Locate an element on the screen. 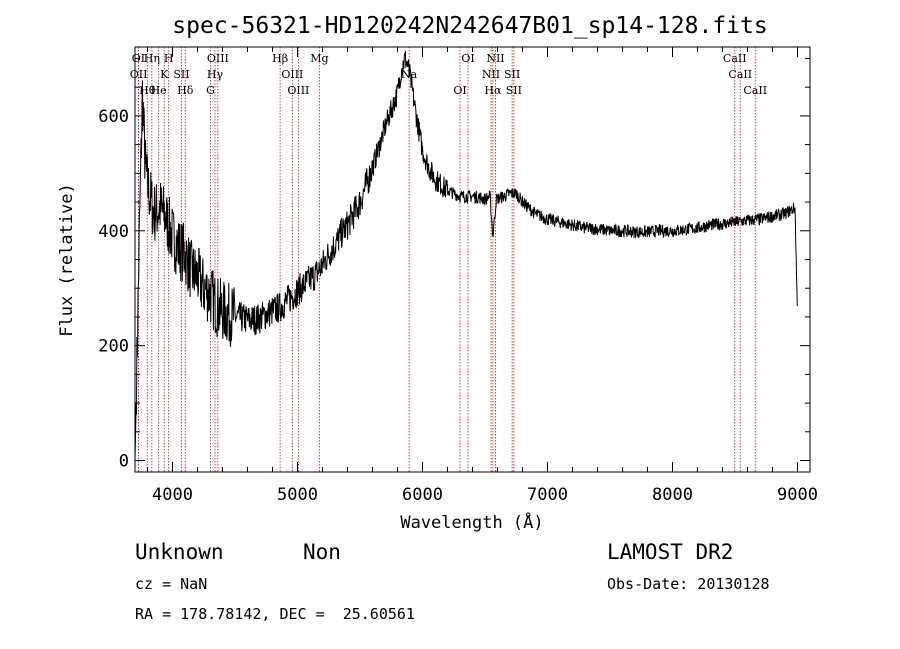 The image size is (900, 649). line-label-14: OIII is located at coordinates (298, 90).